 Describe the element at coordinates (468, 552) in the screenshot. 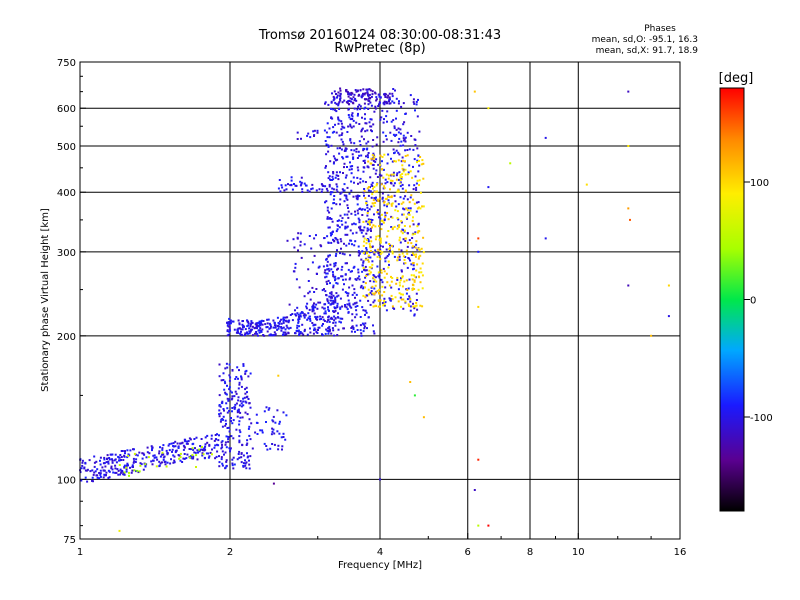

I see `x-tick-label: 6` at that location.